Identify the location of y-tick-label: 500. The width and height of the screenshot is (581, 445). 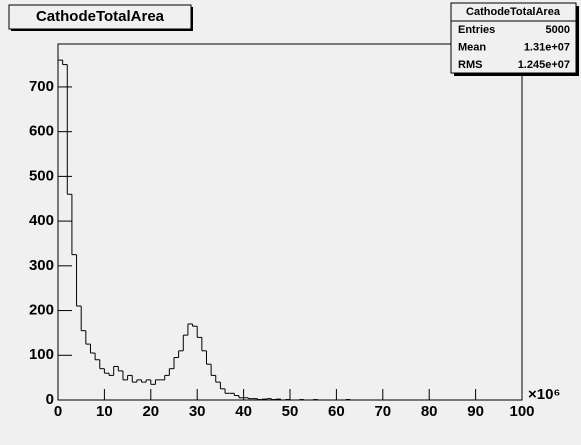
(41, 175).